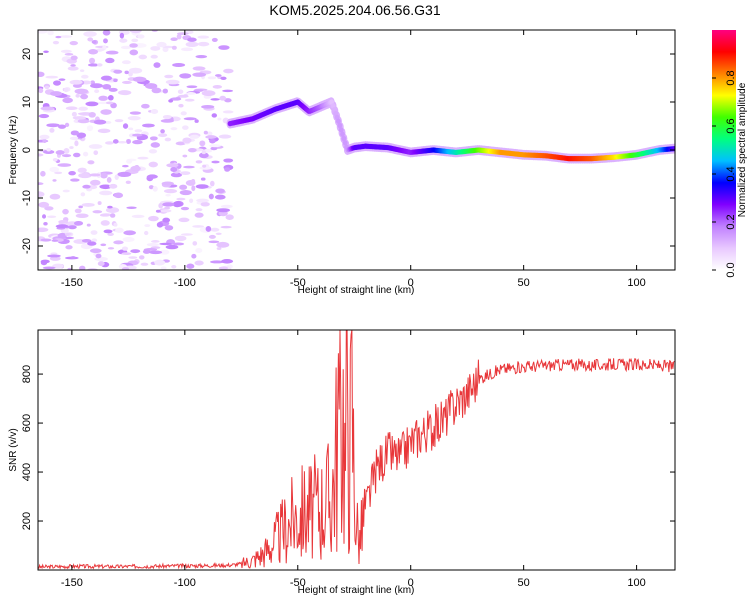 The image size is (750, 600). I want to click on colorbar-gradient, so click(724, 150).